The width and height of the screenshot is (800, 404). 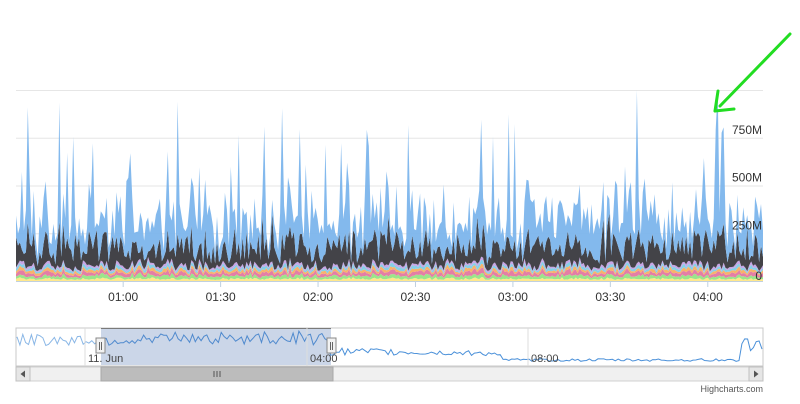 I want to click on x-tick-label: 02:30, so click(x=415, y=297).